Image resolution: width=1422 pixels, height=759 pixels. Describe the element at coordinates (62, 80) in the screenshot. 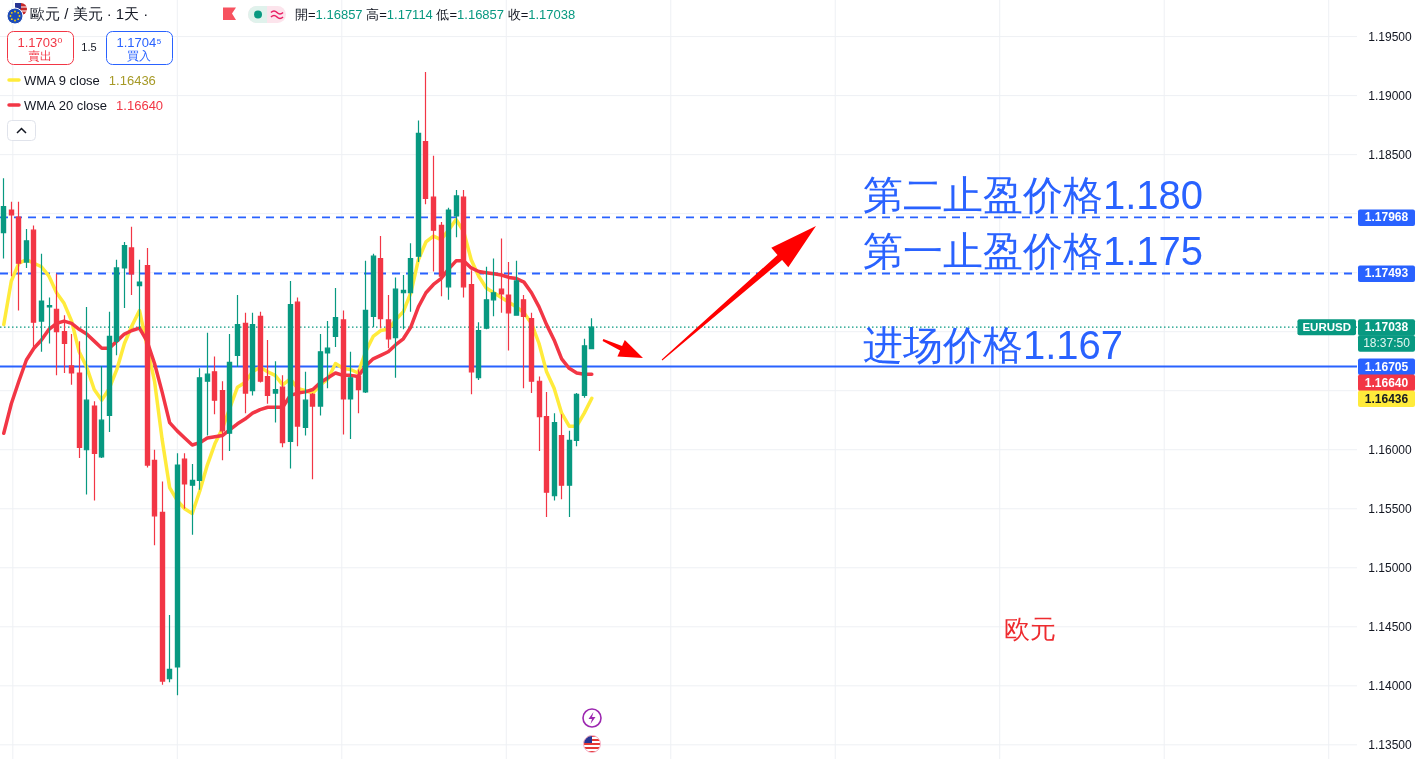

I see `legend-label: WMA 9 close` at that location.